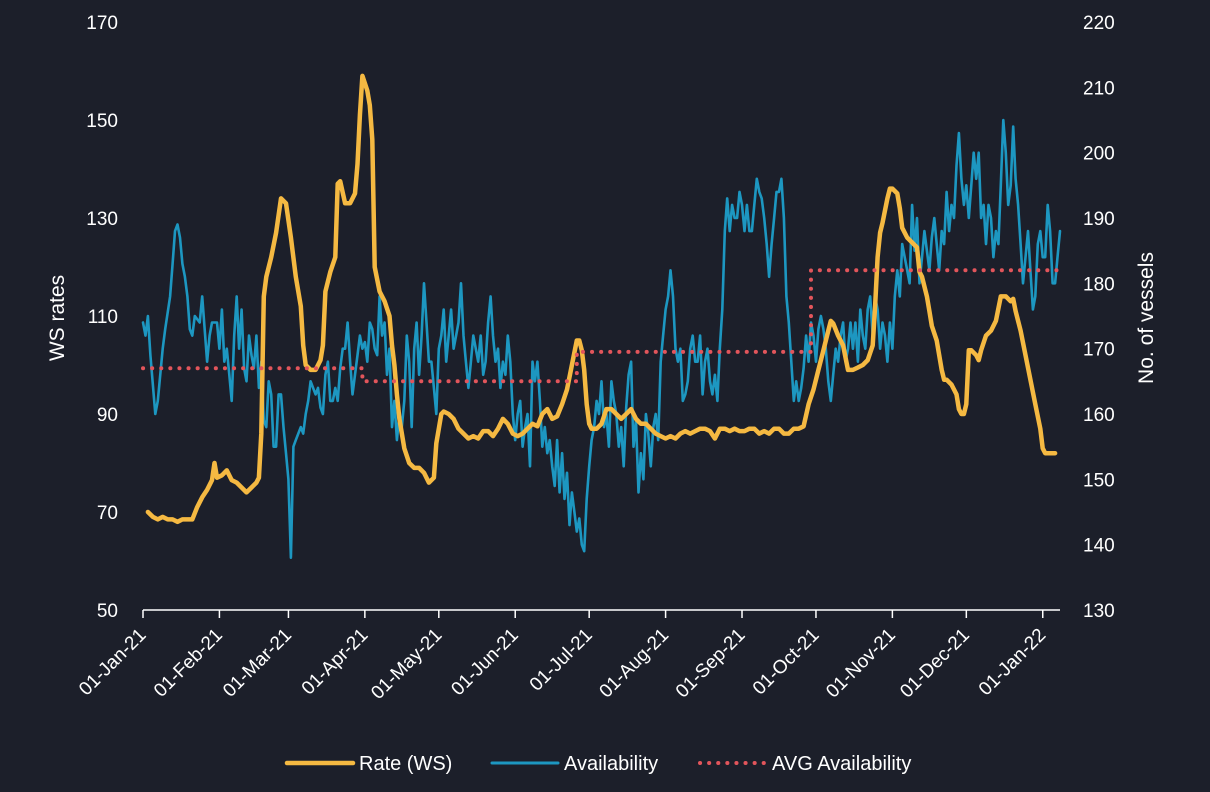  I want to click on x-tick-label-12: 01-Jan-22, so click(1012, 662).